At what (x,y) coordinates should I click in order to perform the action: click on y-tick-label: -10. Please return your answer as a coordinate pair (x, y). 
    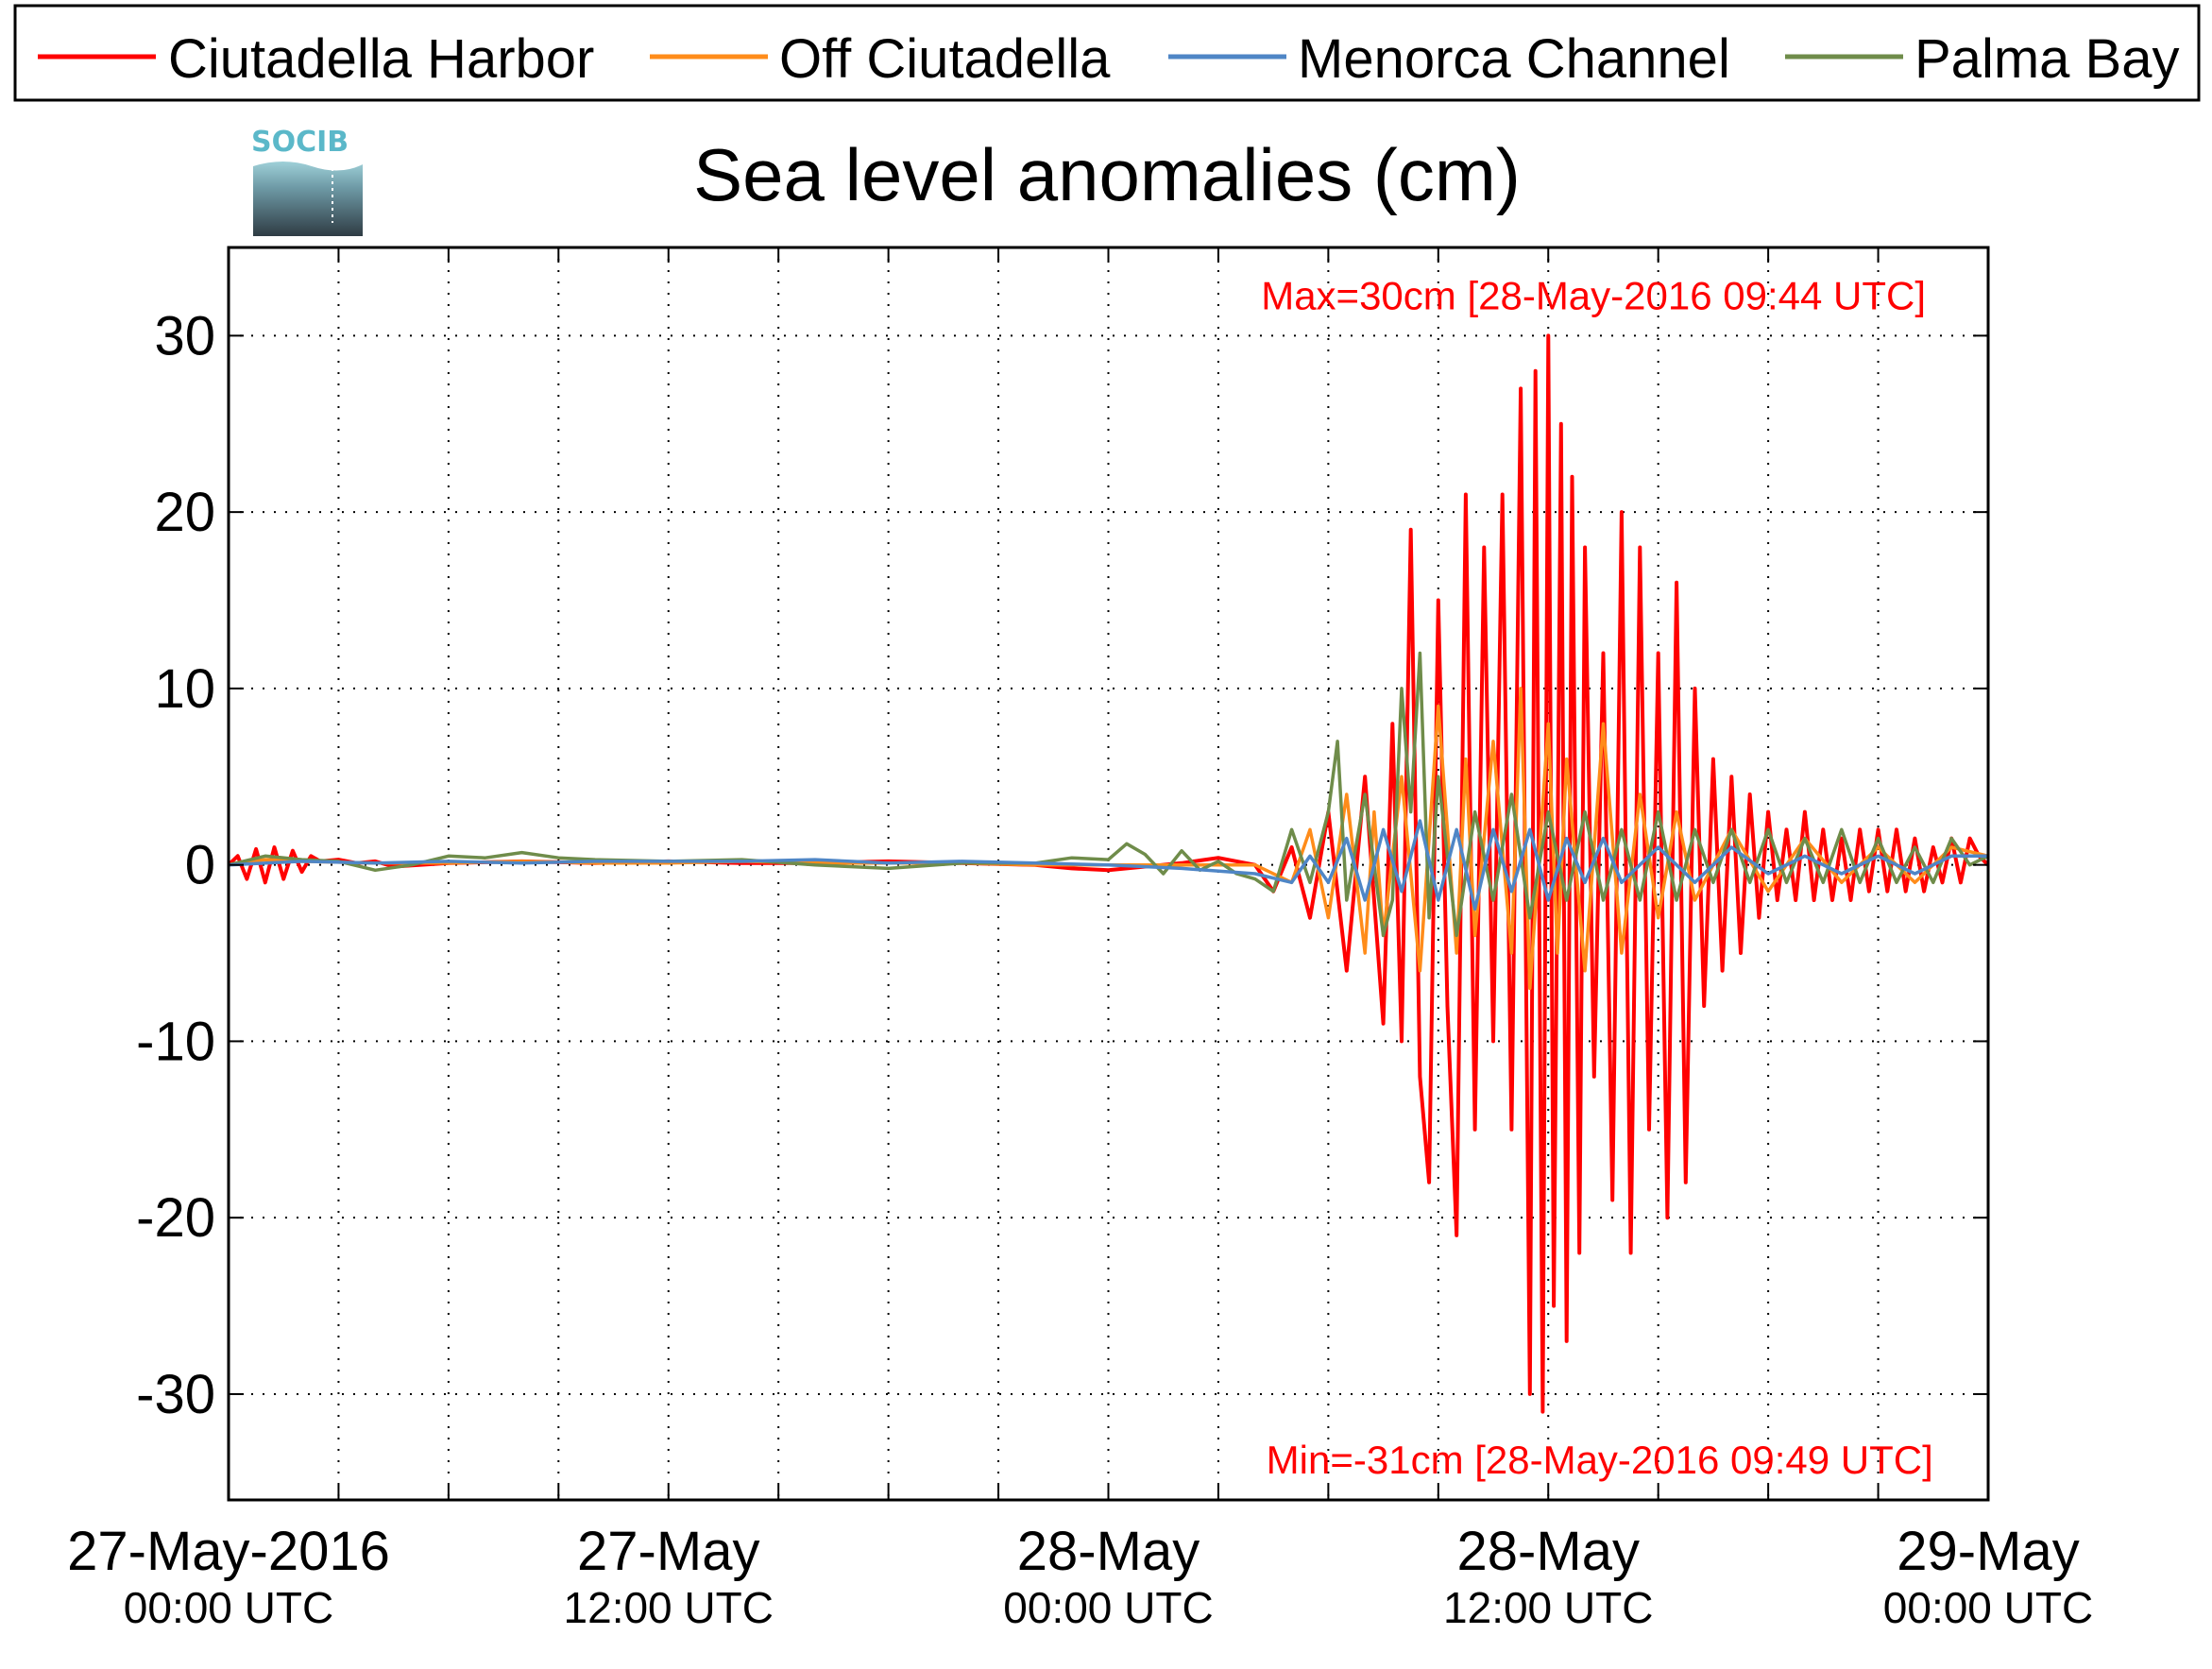
    Looking at the image, I should click on (175, 1041).